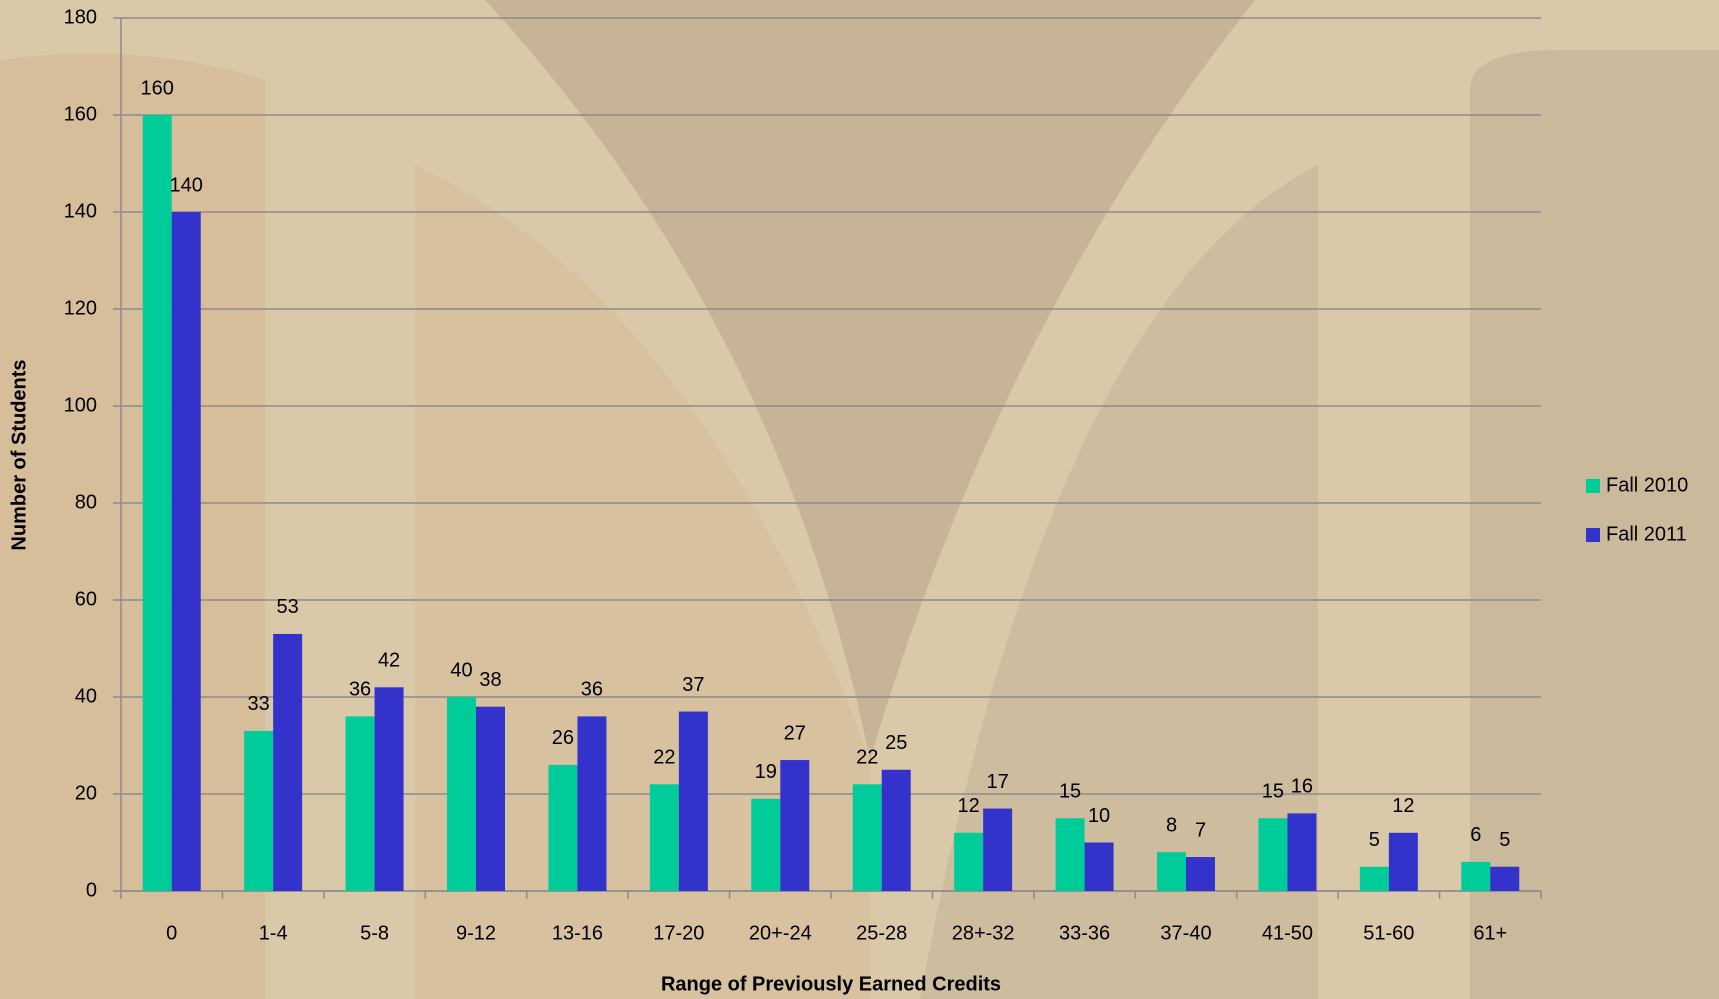 This screenshot has height=999, width=1719. What do you see at coordinates (831, 984) in the screenshot?
I see `x-axis-title: Range of Previously Earned Credits` at bounding box center [831, 984].